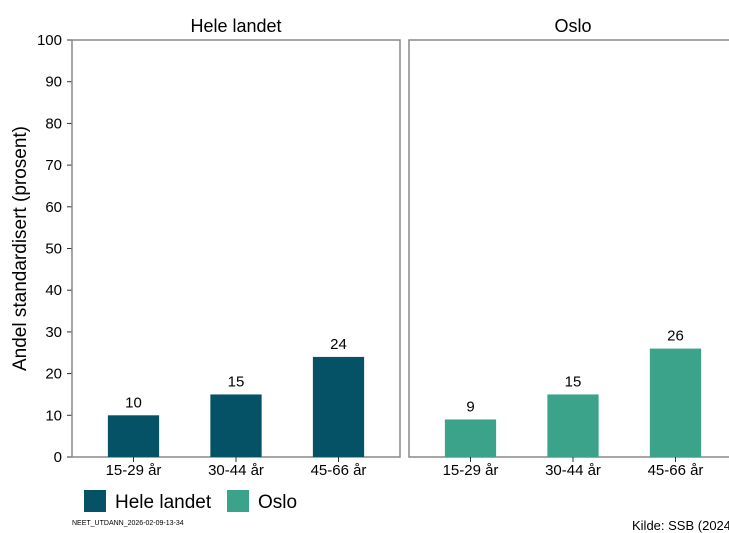  Describe the element at coordinates (20, 248) in the screenshot. I see `y-axis-title: Andel standardisert (prosent)` at that location.